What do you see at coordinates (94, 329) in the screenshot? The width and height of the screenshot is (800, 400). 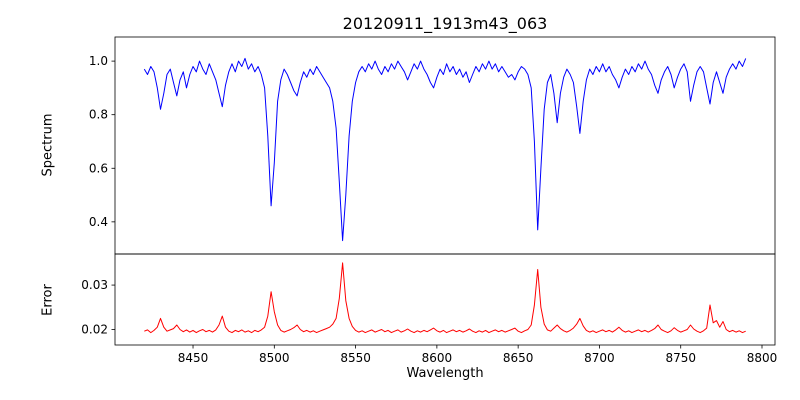 I see `error-y-tick-label: 0.02` at bounding box center [94, 329].